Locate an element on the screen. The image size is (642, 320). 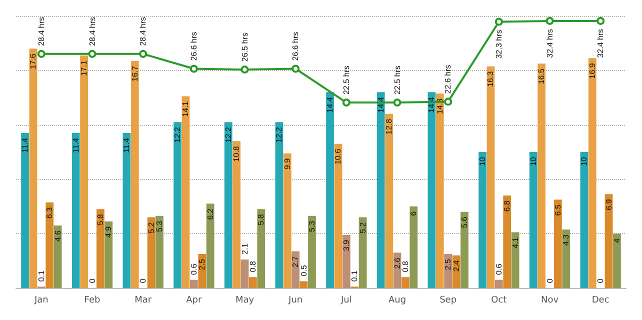
data-label: 2.1 is located at coordinates (245, 248).